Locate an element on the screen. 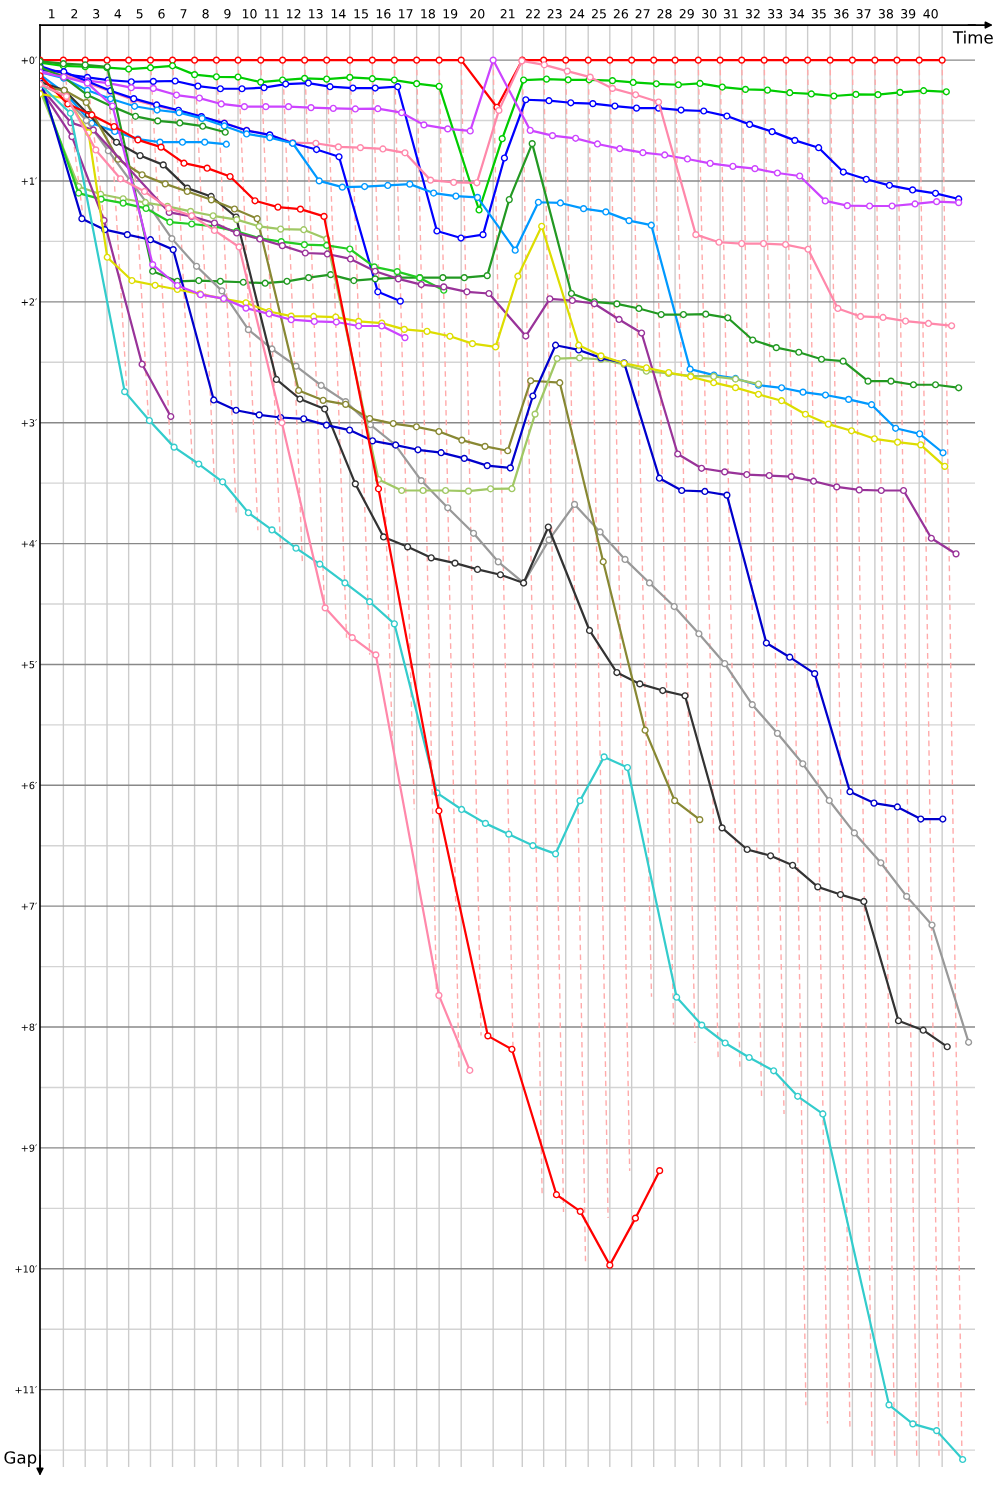 The height and width of the screenshot is (1500, 1000). x-tick-label: 1 is located at coordinates (52, 14).